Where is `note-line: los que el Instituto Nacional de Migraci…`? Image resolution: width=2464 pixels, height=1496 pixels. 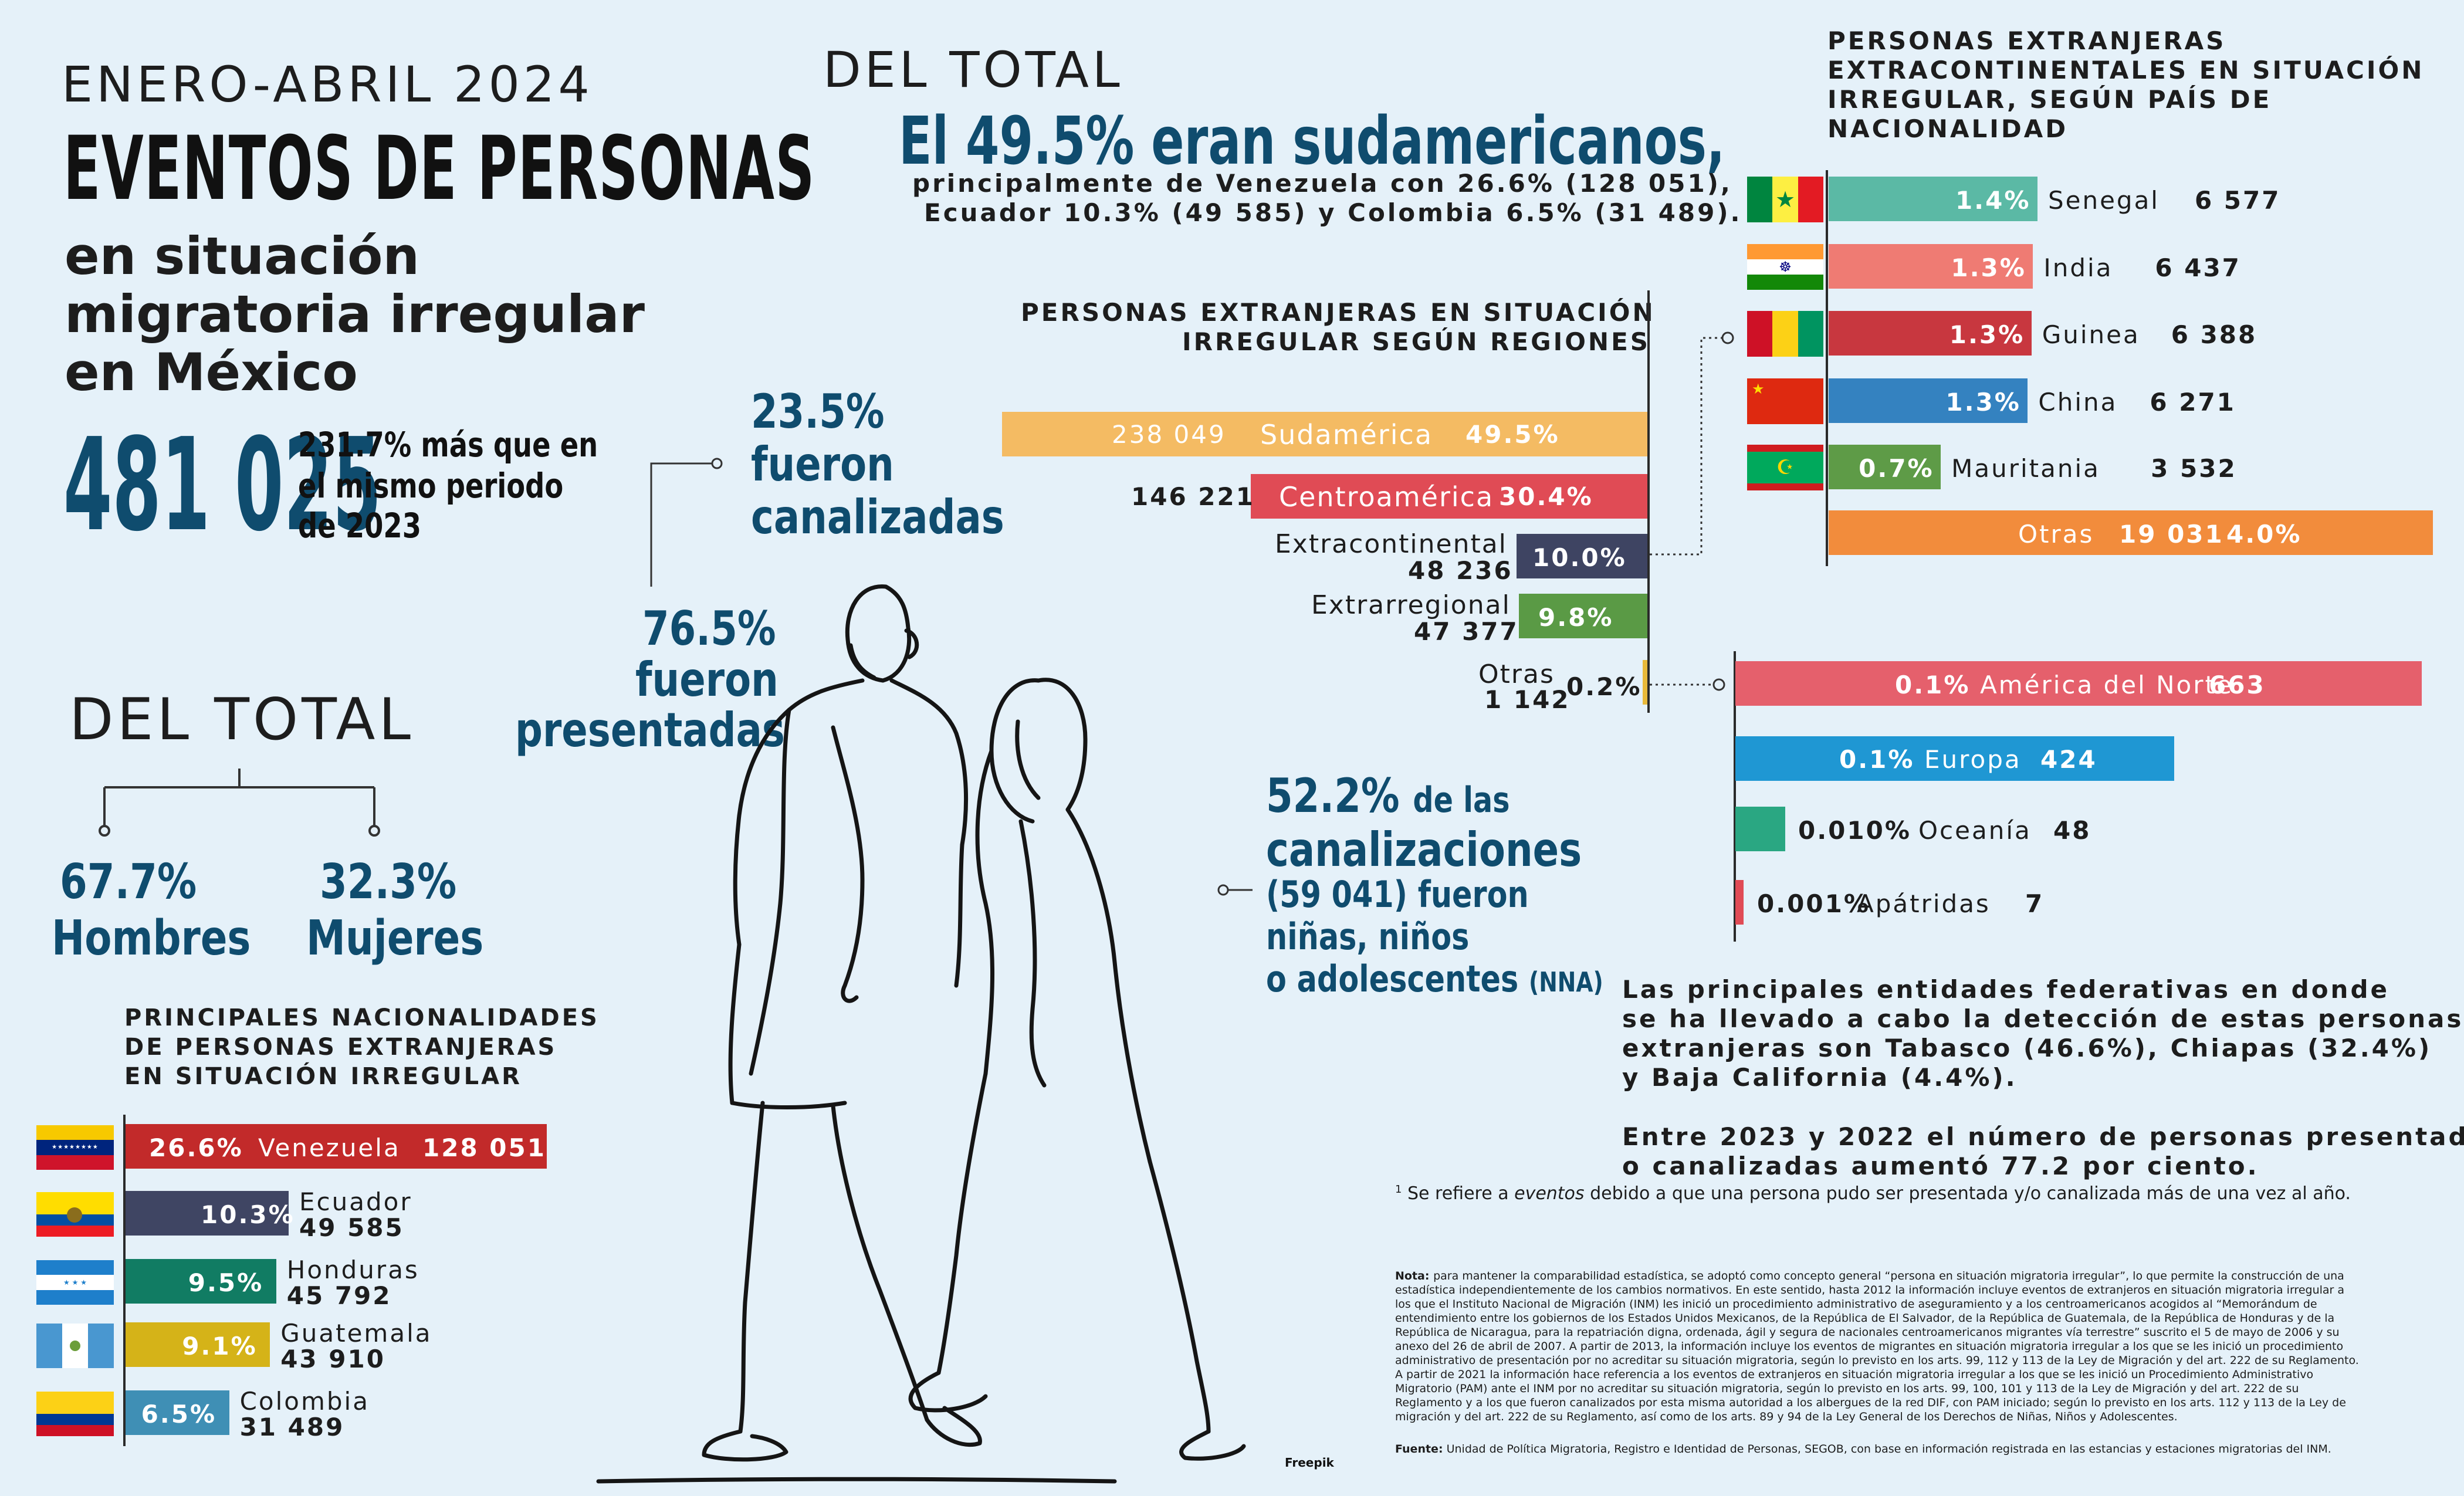 note-line: los que el Instituto Nacional de Migraci… is located at coordinates (1856, 1304).